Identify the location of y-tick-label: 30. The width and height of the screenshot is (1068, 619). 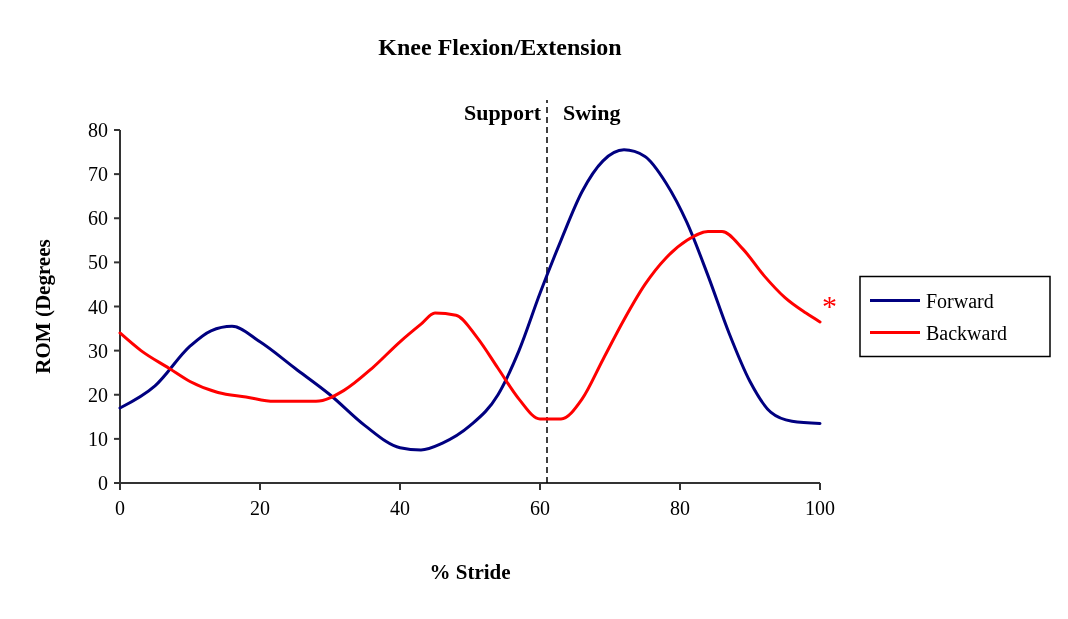
(98, 350).